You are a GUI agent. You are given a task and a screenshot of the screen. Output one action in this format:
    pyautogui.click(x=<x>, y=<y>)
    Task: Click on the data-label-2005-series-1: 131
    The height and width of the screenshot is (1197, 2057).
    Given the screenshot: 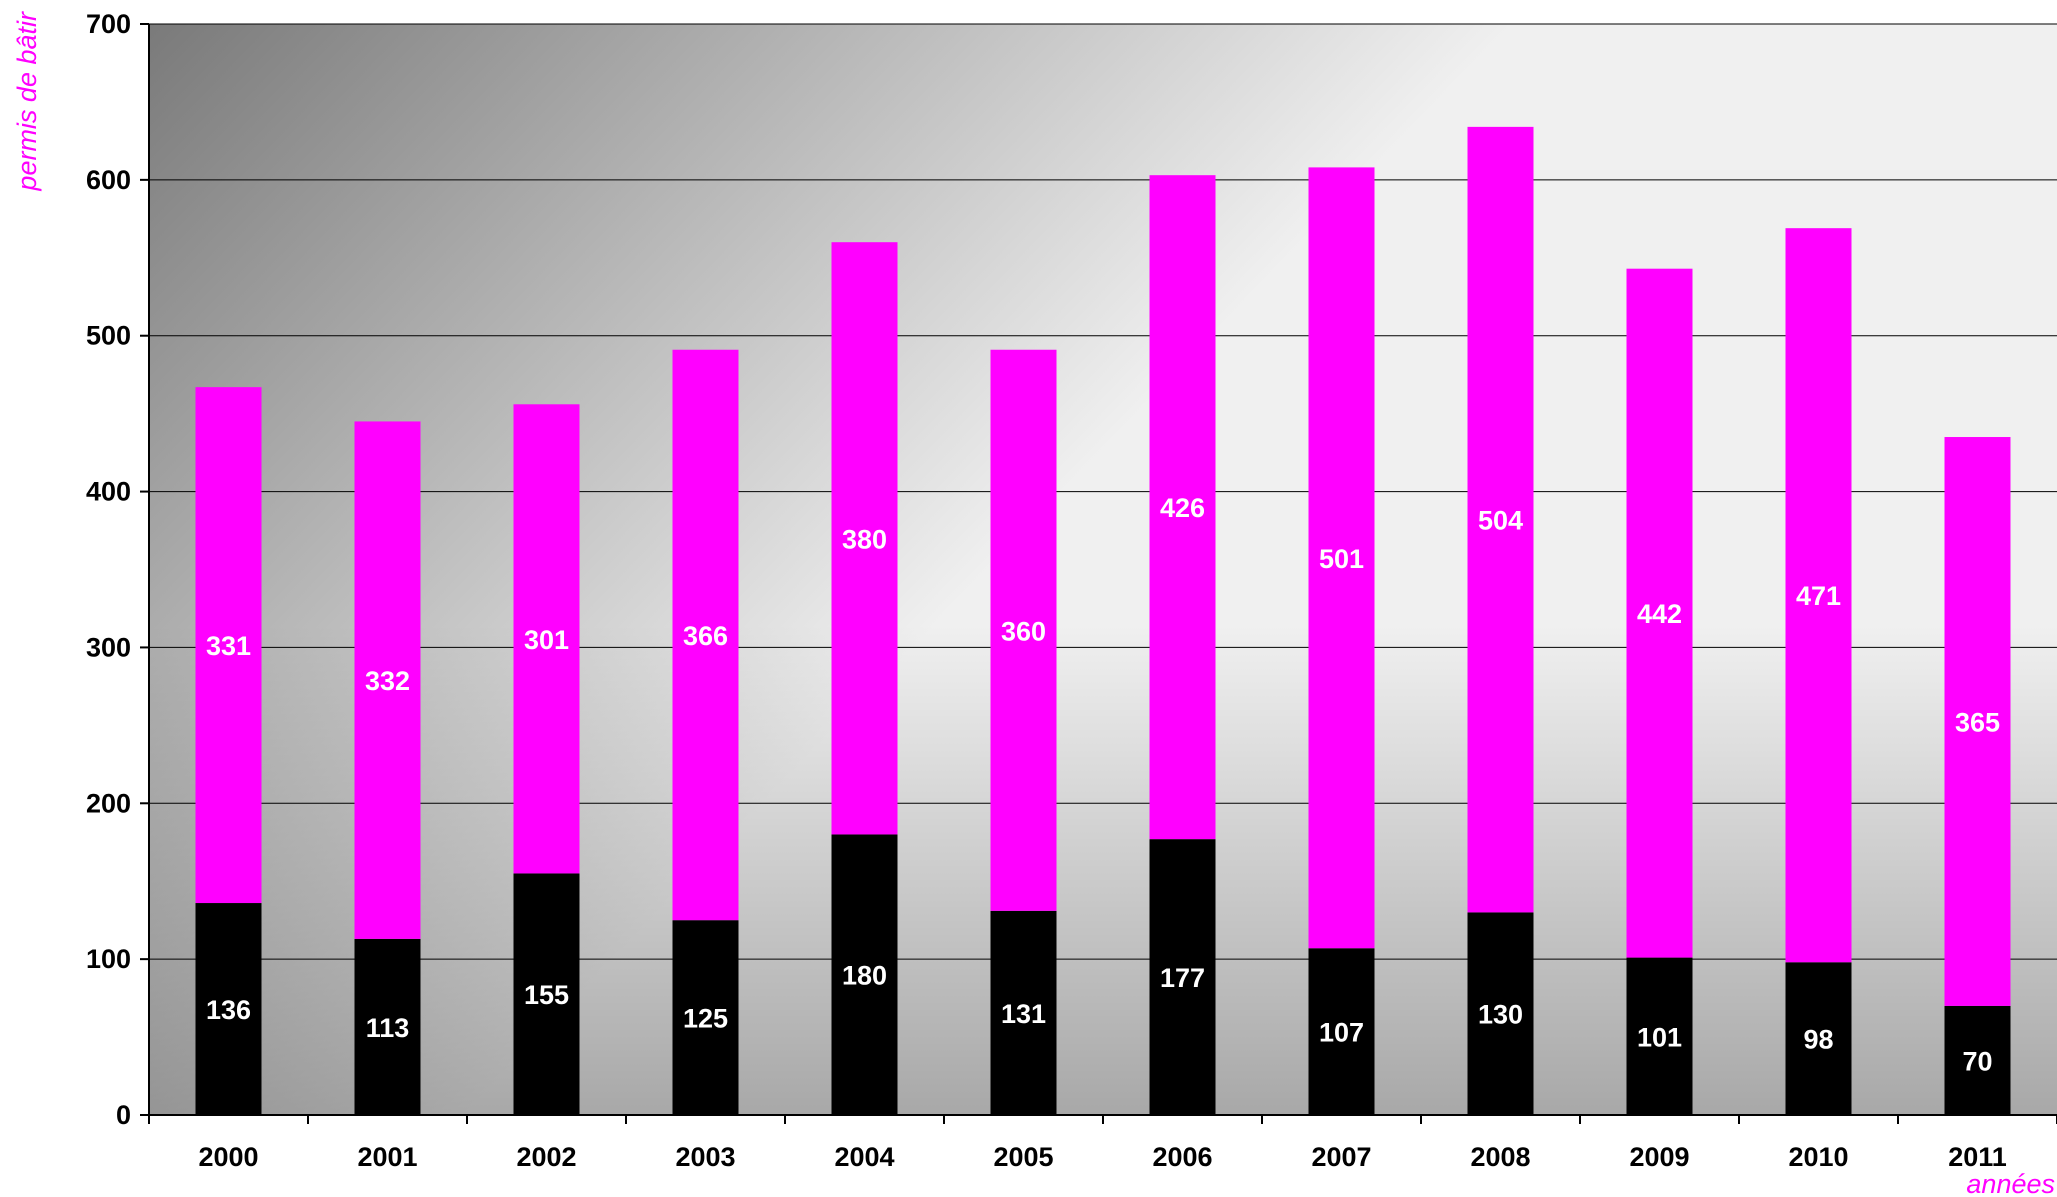 What is the action you would take?
    pyautogui.click(x=1023, y=1014)
    